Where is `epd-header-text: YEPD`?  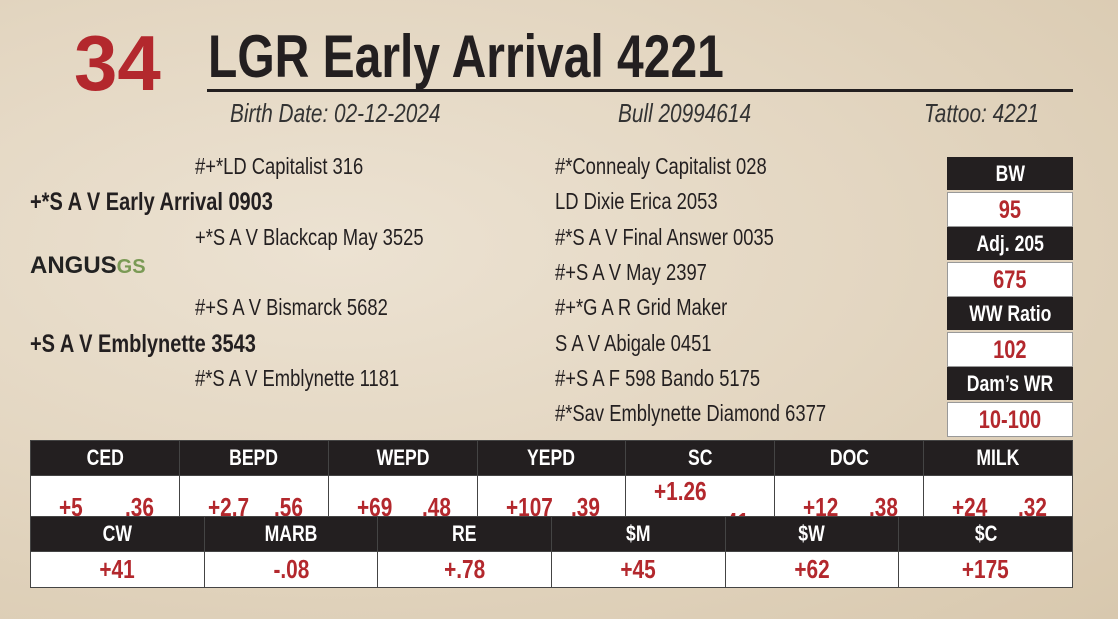
epd-header-text: YEPD is located at coordinates (551, 457).